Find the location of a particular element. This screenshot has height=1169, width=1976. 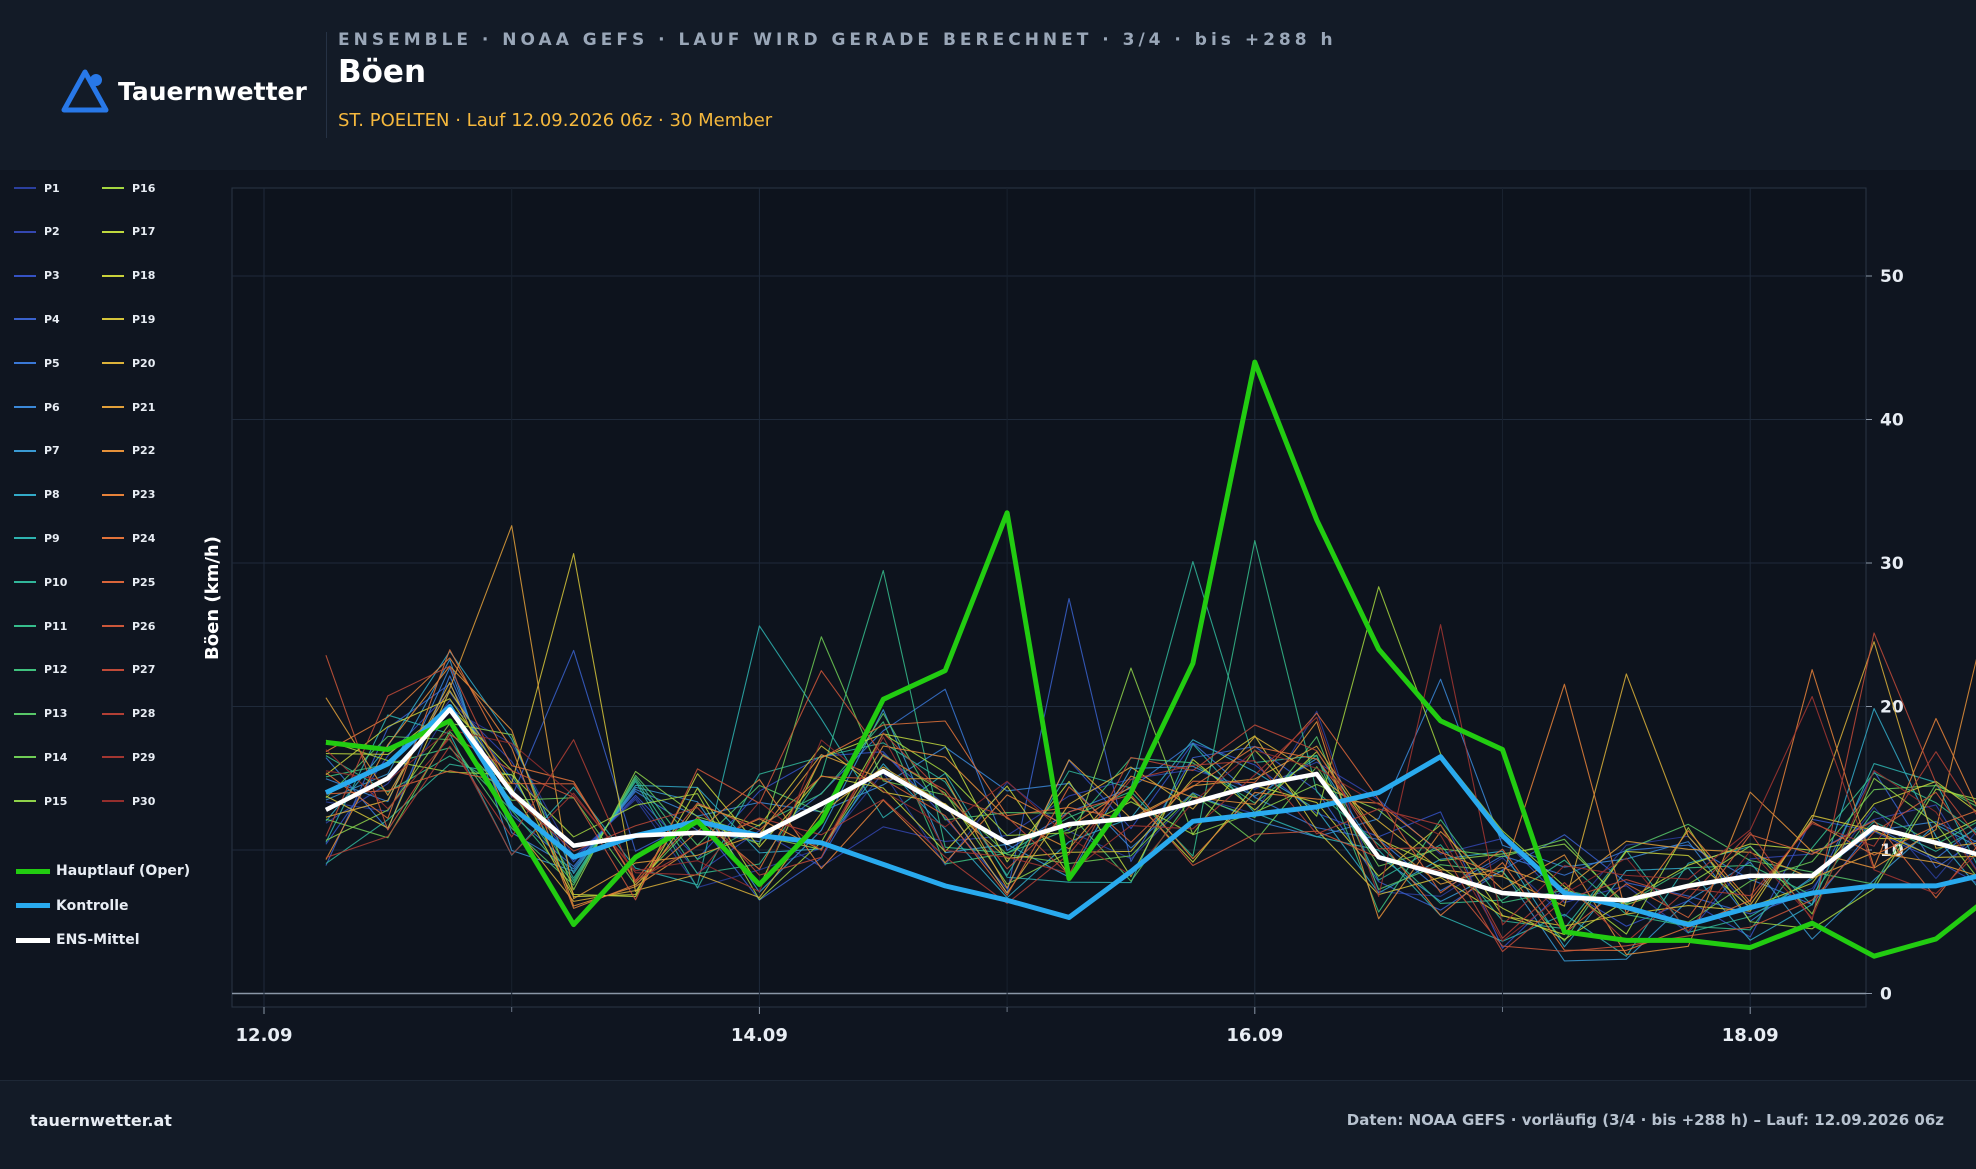

legend-item-p22: P22 is located at coordinates (128, 451).